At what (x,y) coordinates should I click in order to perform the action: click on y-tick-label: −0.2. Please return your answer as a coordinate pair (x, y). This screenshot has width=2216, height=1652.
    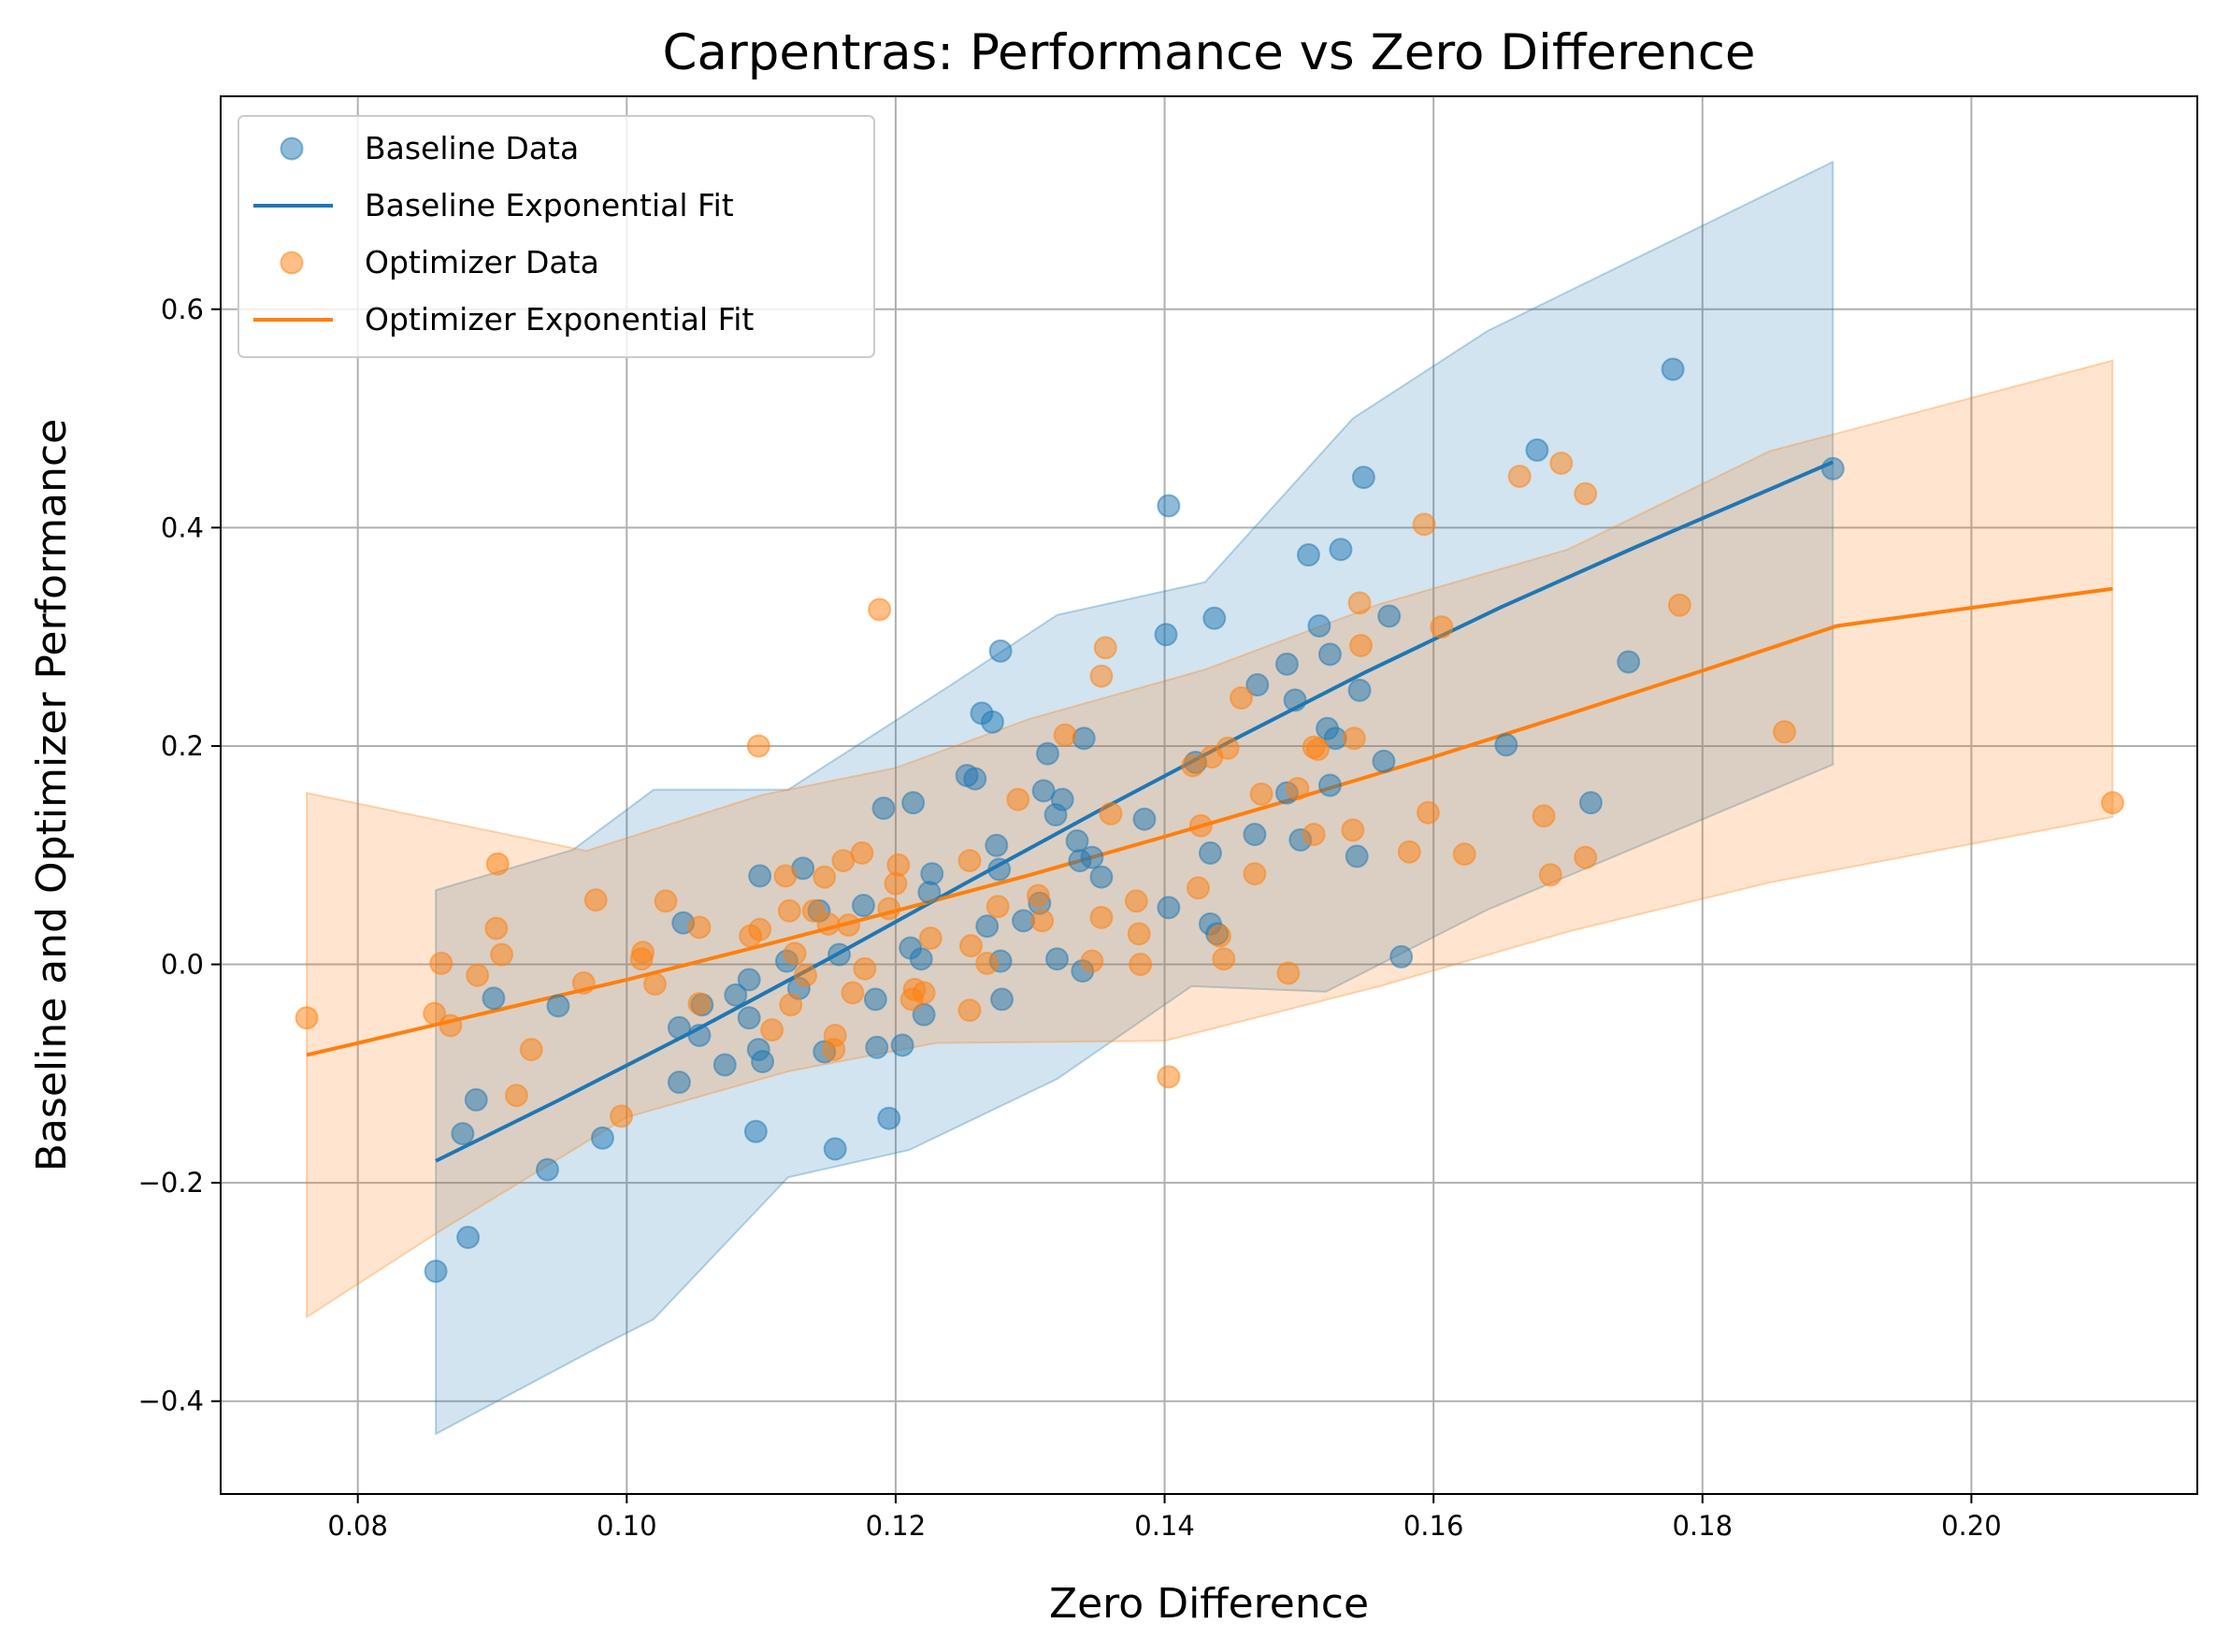
    Looking at the image, I should click on (171, 1183).